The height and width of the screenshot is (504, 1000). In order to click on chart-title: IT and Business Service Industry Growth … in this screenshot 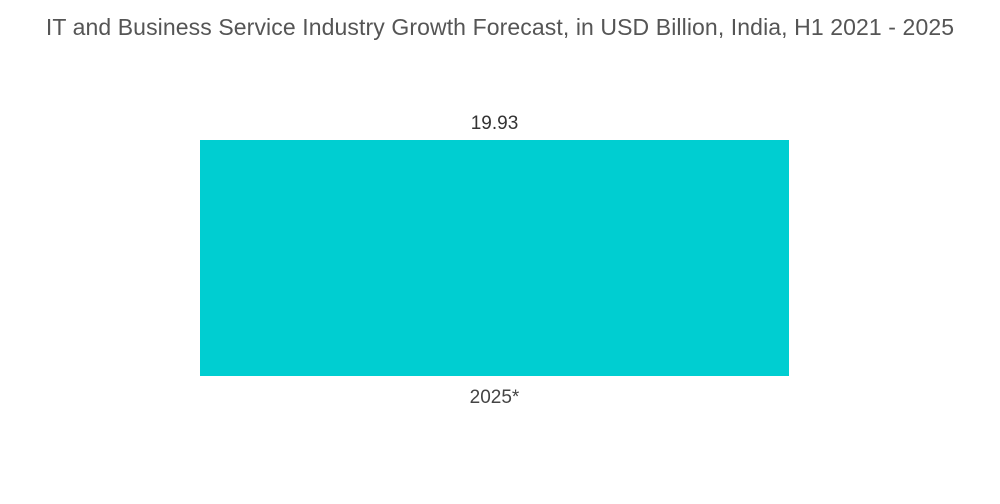, I will do `click(500, 27)`.